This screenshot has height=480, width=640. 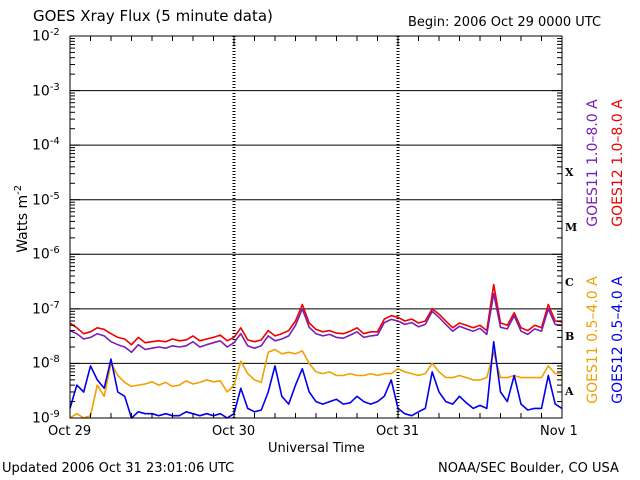 I want to click on y-tick-label-2: 10⁻⁴, so click(x=46, y=144).